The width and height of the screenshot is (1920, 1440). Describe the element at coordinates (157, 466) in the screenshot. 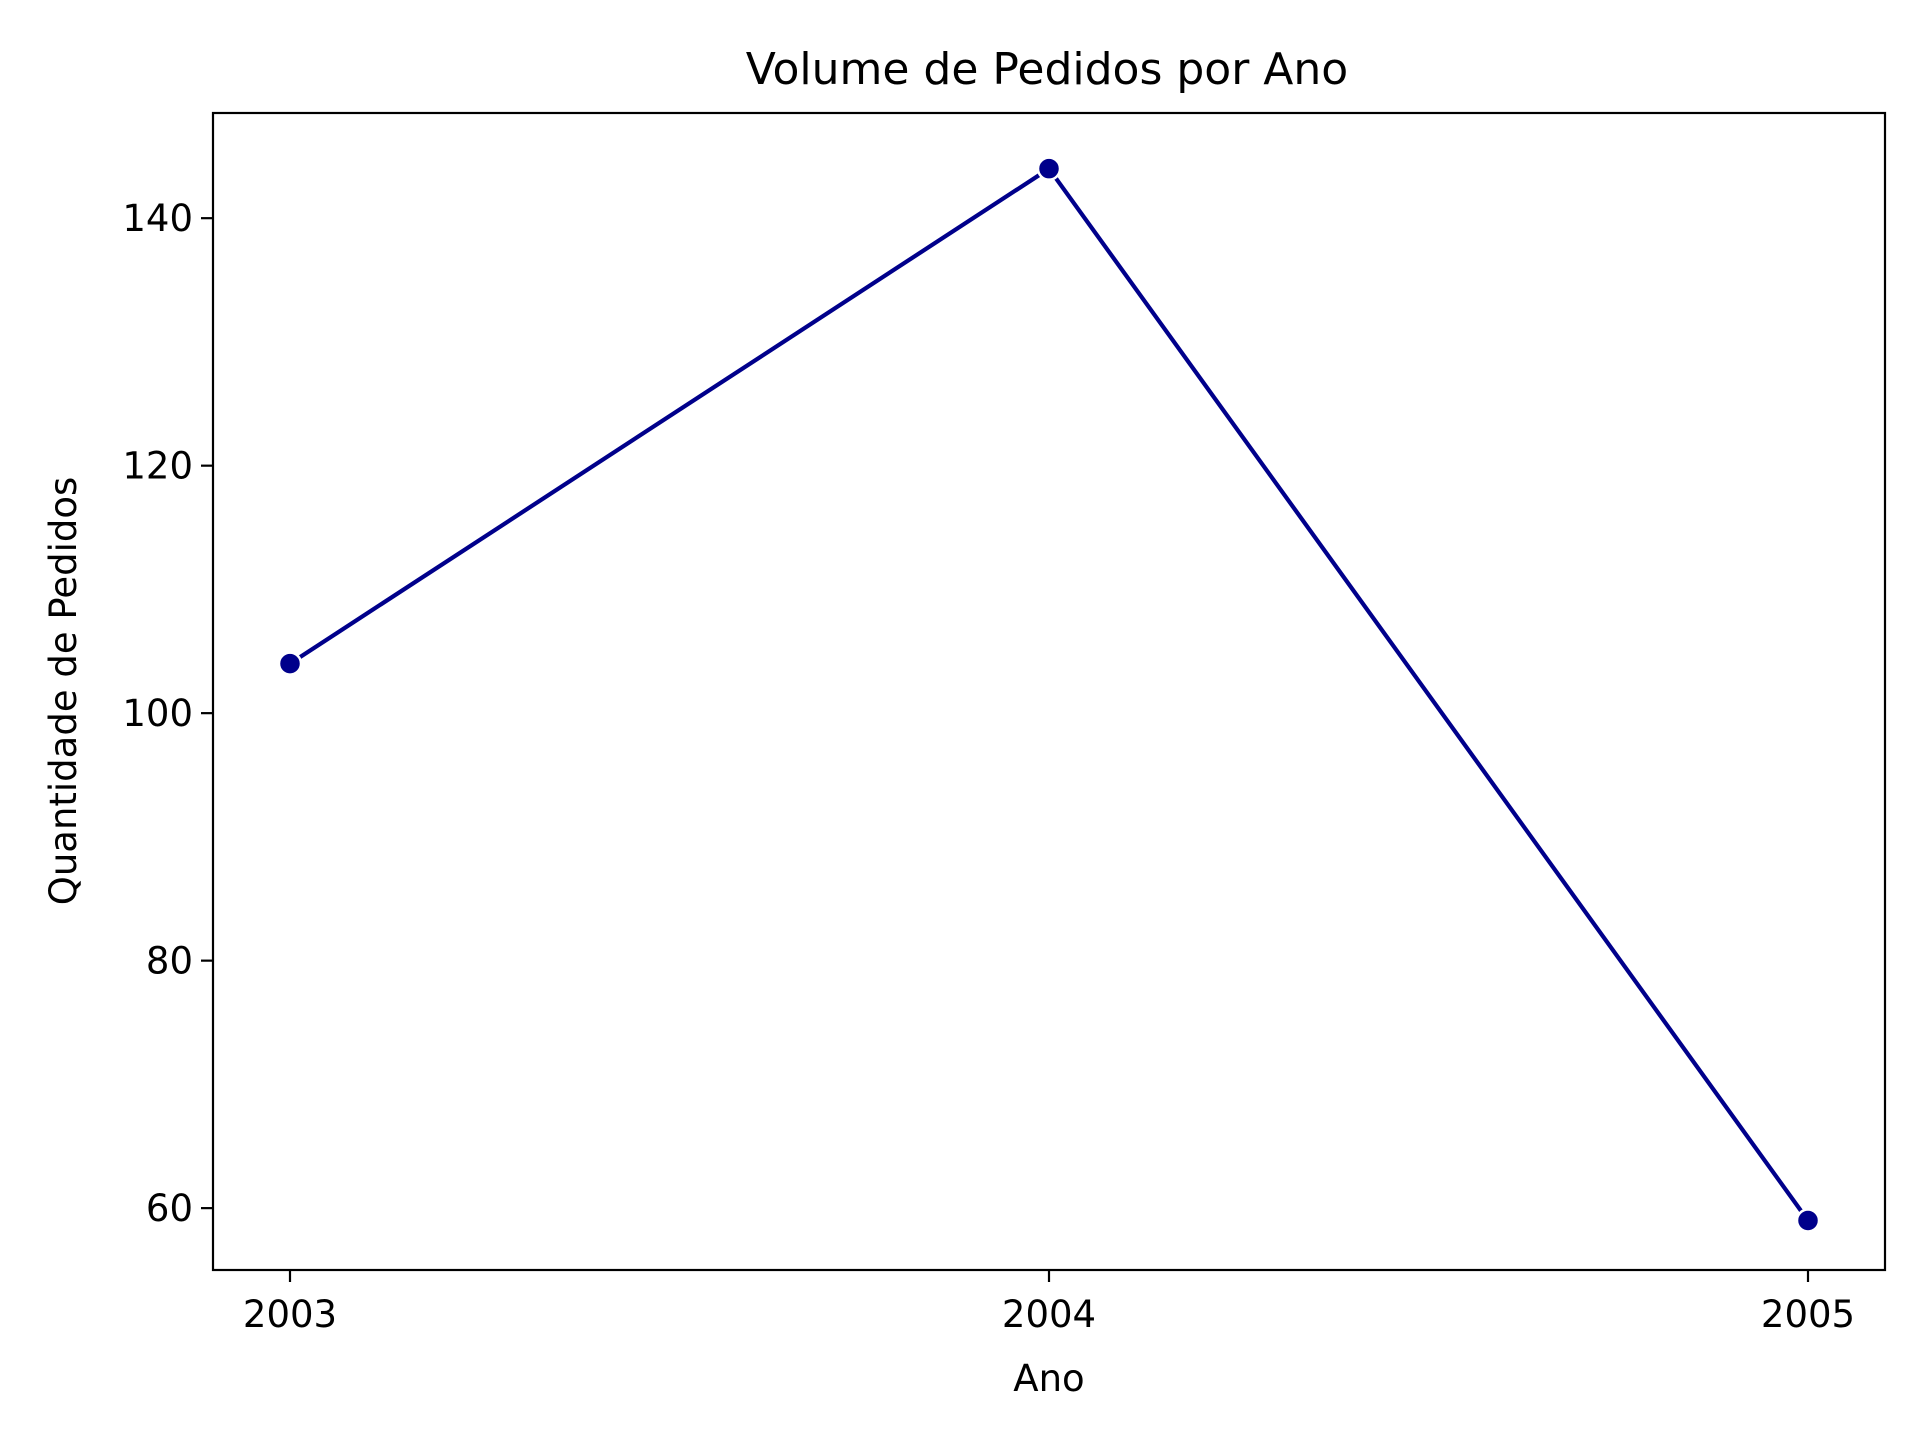

I see `y-tick-label: 120` at that location.